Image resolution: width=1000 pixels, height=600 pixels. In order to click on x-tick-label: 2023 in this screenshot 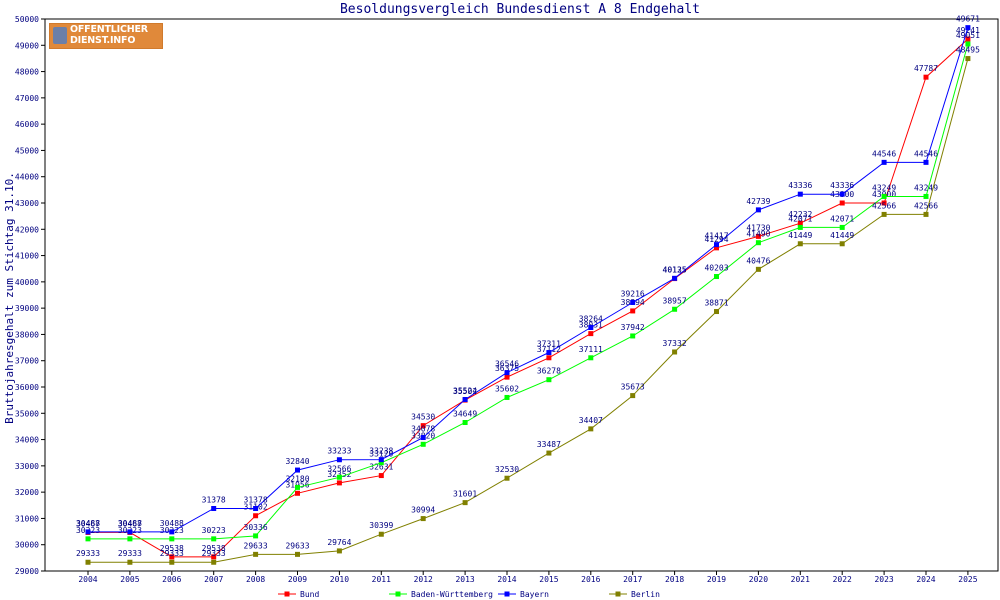, I will do `click(883, 579)`.